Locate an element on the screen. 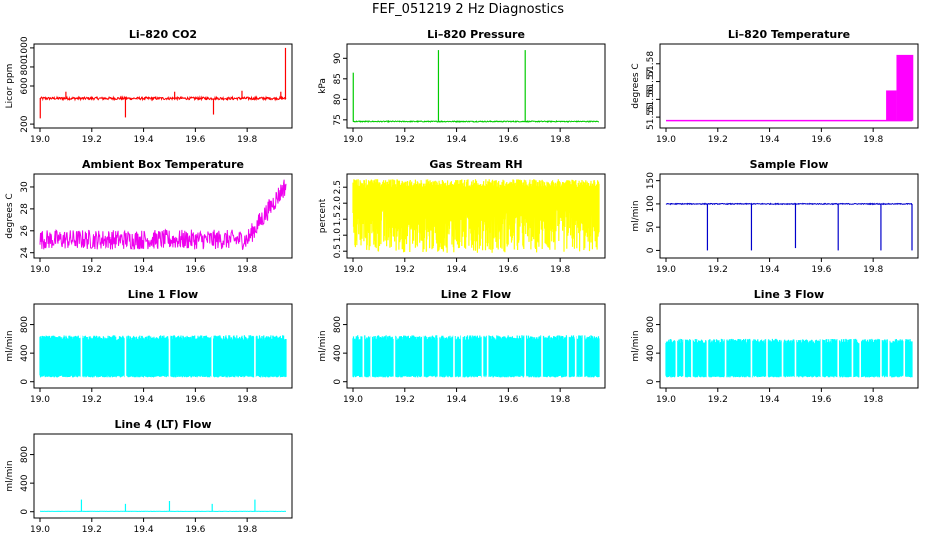  y-tick-label: 26 is located at coordinates (25, 231).